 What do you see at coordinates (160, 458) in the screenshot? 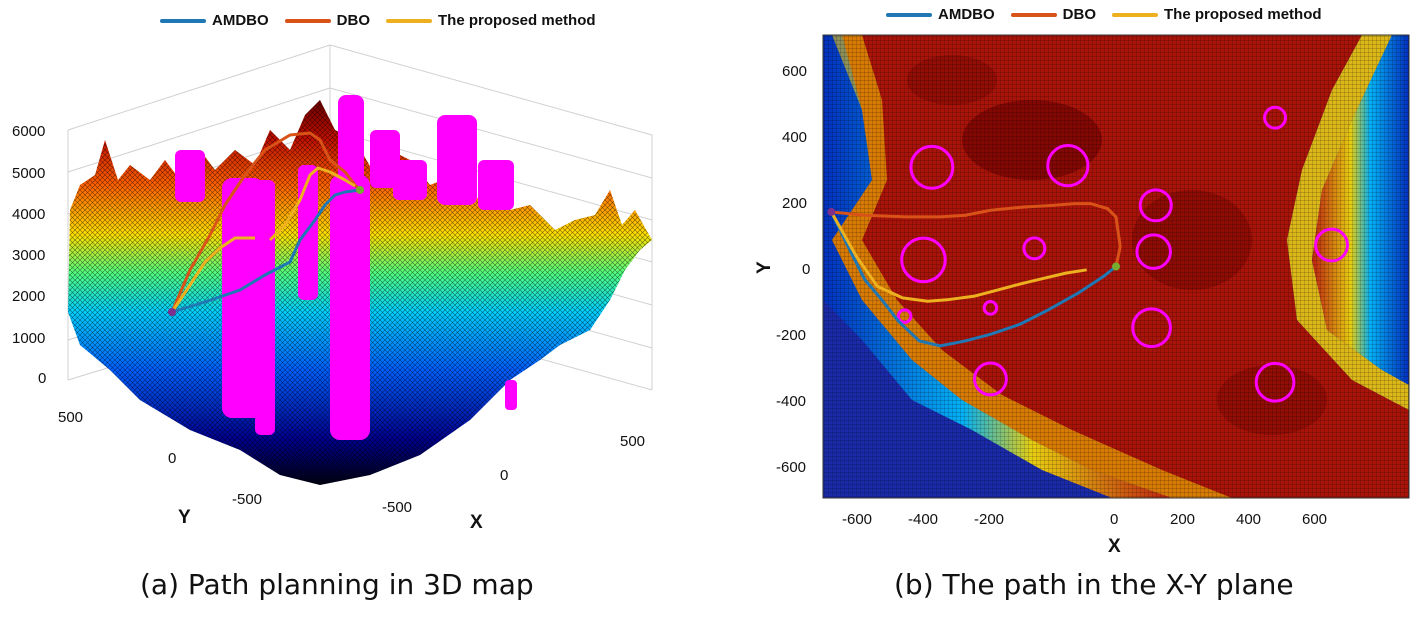
I see `y-axis-ticks-3d: 500 0 -500` at bounding box center [160, 458].